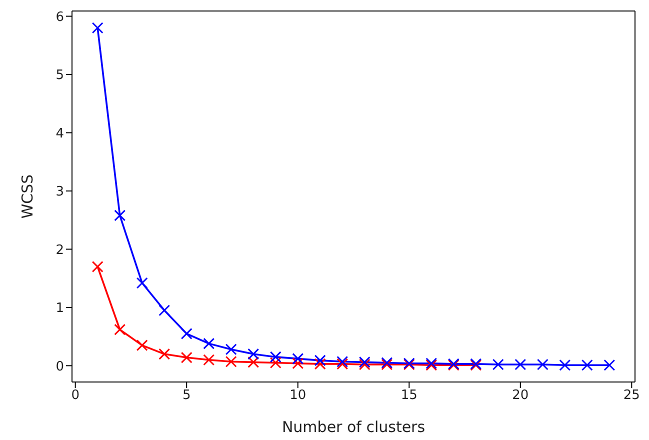 This screenshot has height=440, width=649. Describe the element at coordinates (631, 396) in the screenshot. I see `x-tick-label: 25` at that location.